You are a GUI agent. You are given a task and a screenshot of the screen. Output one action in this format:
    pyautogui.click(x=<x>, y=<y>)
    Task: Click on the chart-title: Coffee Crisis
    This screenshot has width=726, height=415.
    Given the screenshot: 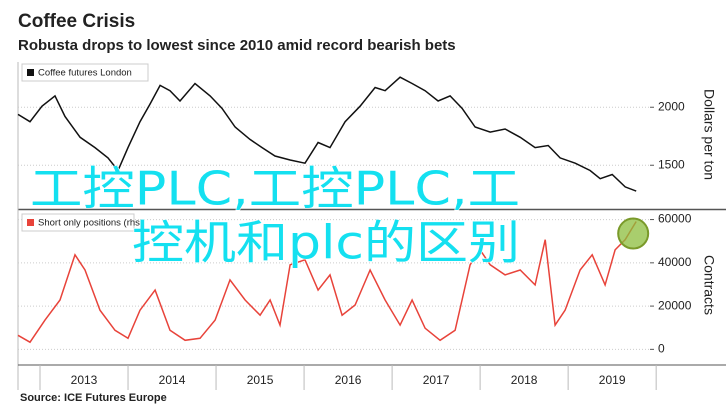 What is the action you would take?
    pyautogui.click(x=76, y=21)
    